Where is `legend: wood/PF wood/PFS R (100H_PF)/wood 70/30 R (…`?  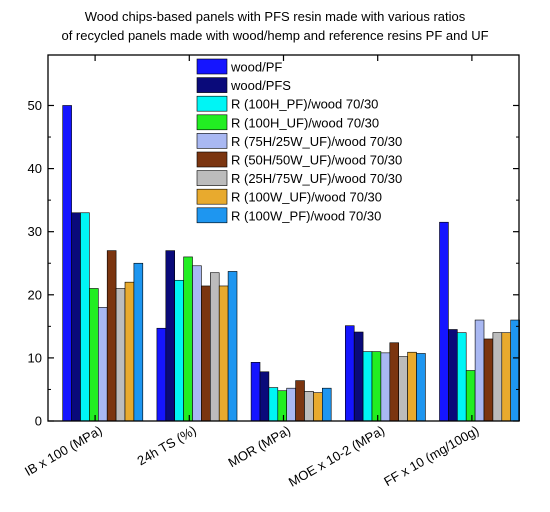 legend: wood/PF wood/PFS R (100H_PF)/wood 70/30 R (… is located at coordinates (299, 141).